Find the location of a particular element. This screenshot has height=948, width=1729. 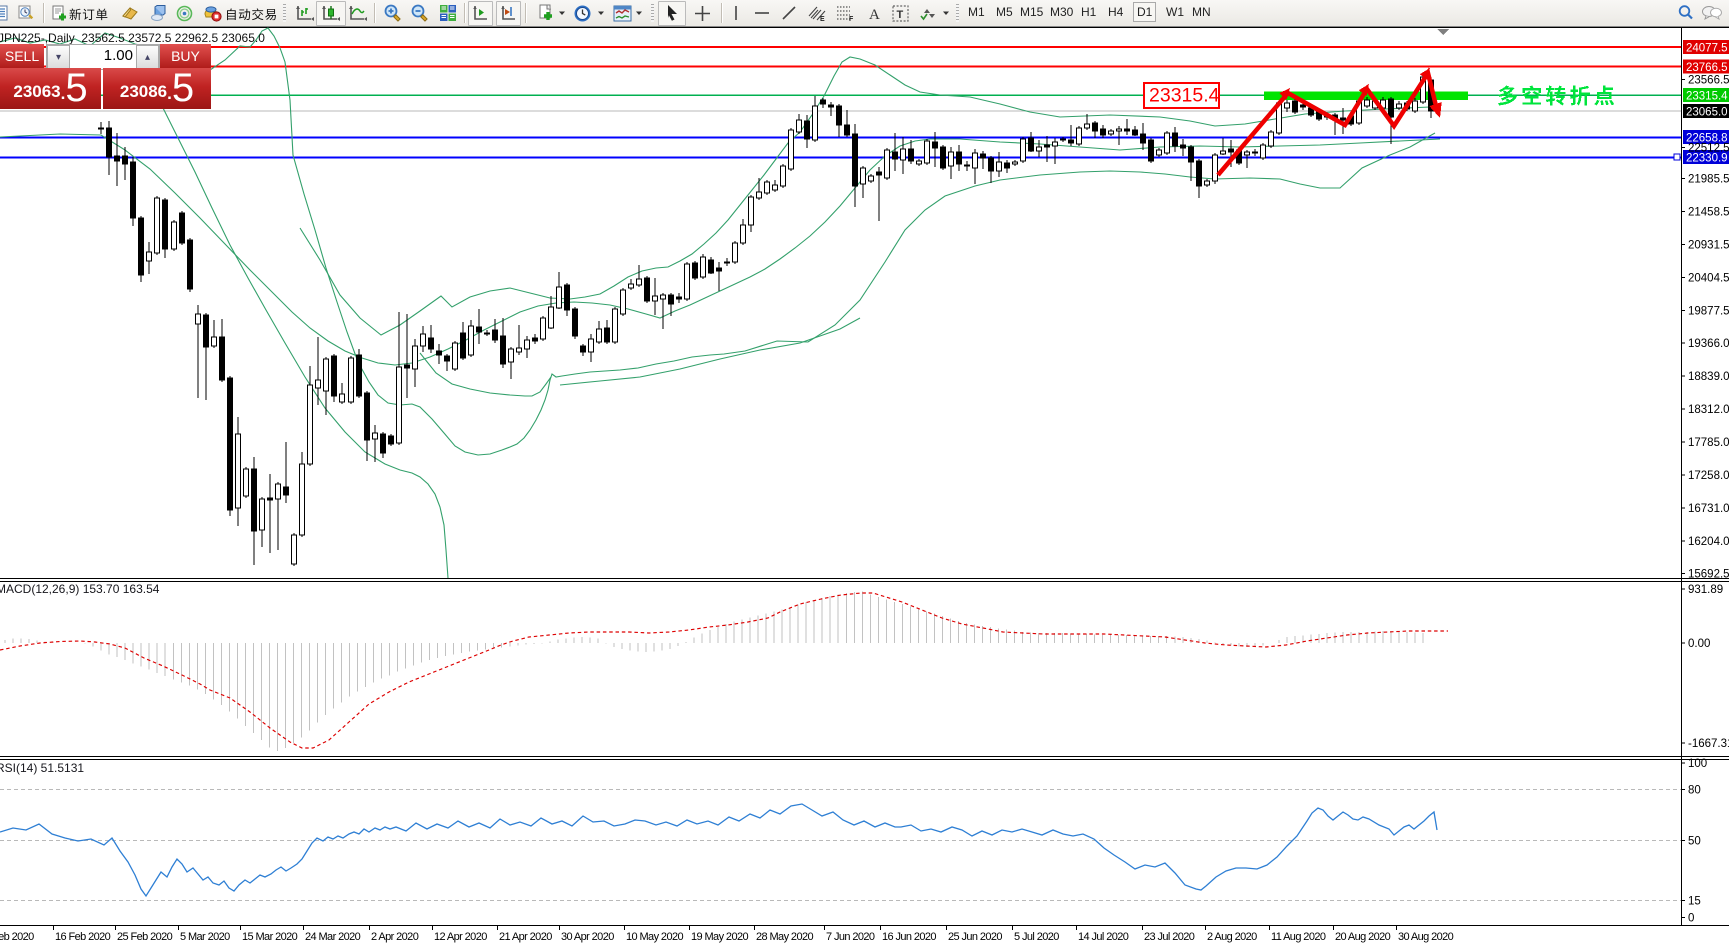

svg-text: 10 May 2020 is located at coordinates (654, 937).